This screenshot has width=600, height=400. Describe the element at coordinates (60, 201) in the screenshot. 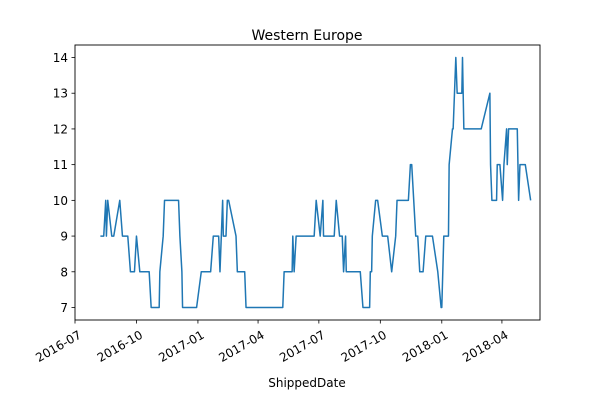

I see `y-tick-label: 10` at that location.